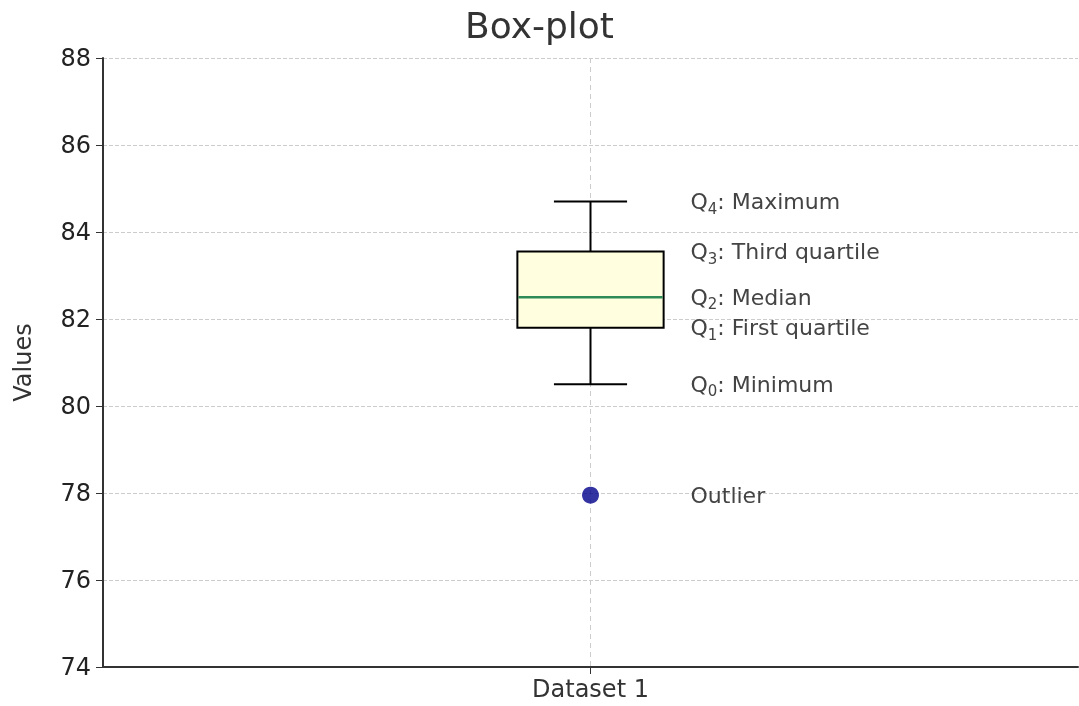 The width and height of the screenshot is (1079, 706). Describe the element at coordinates (75, 406) in the screenshot. I see `y-tick-label: 80` at that location.